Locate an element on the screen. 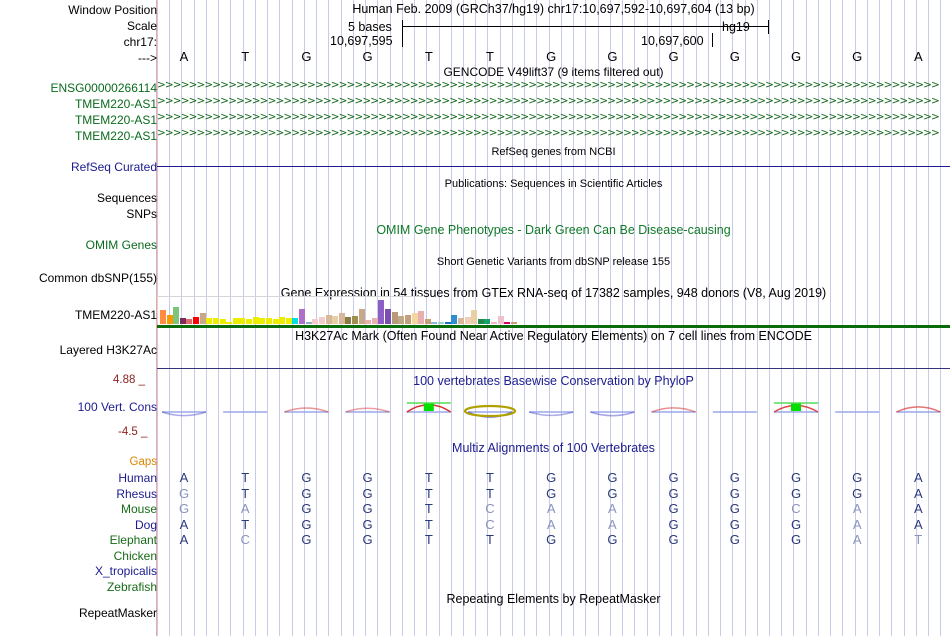 The height and width of the screenshot is (636, 950). species-label-x_tropicalis: X_tropicalis is located at coordinates (125, 571).